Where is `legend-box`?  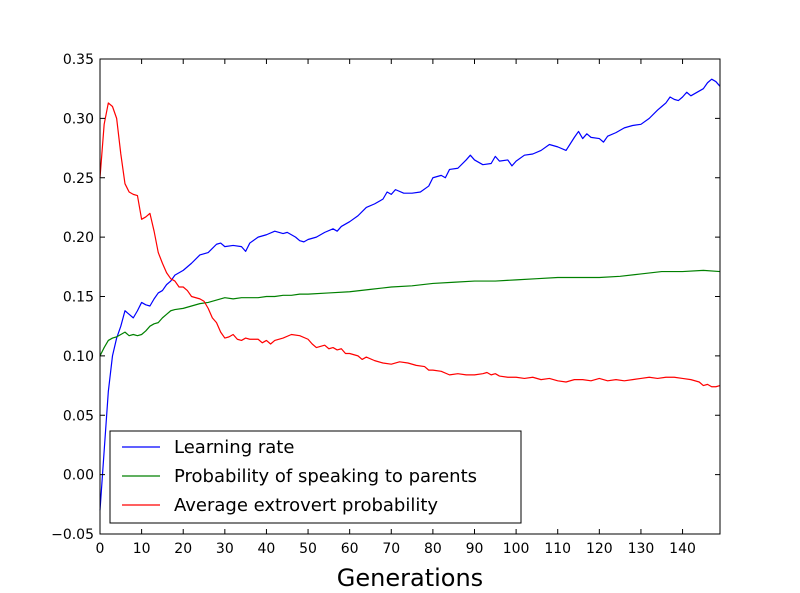
legend-box is located at coordinates (315, 477).